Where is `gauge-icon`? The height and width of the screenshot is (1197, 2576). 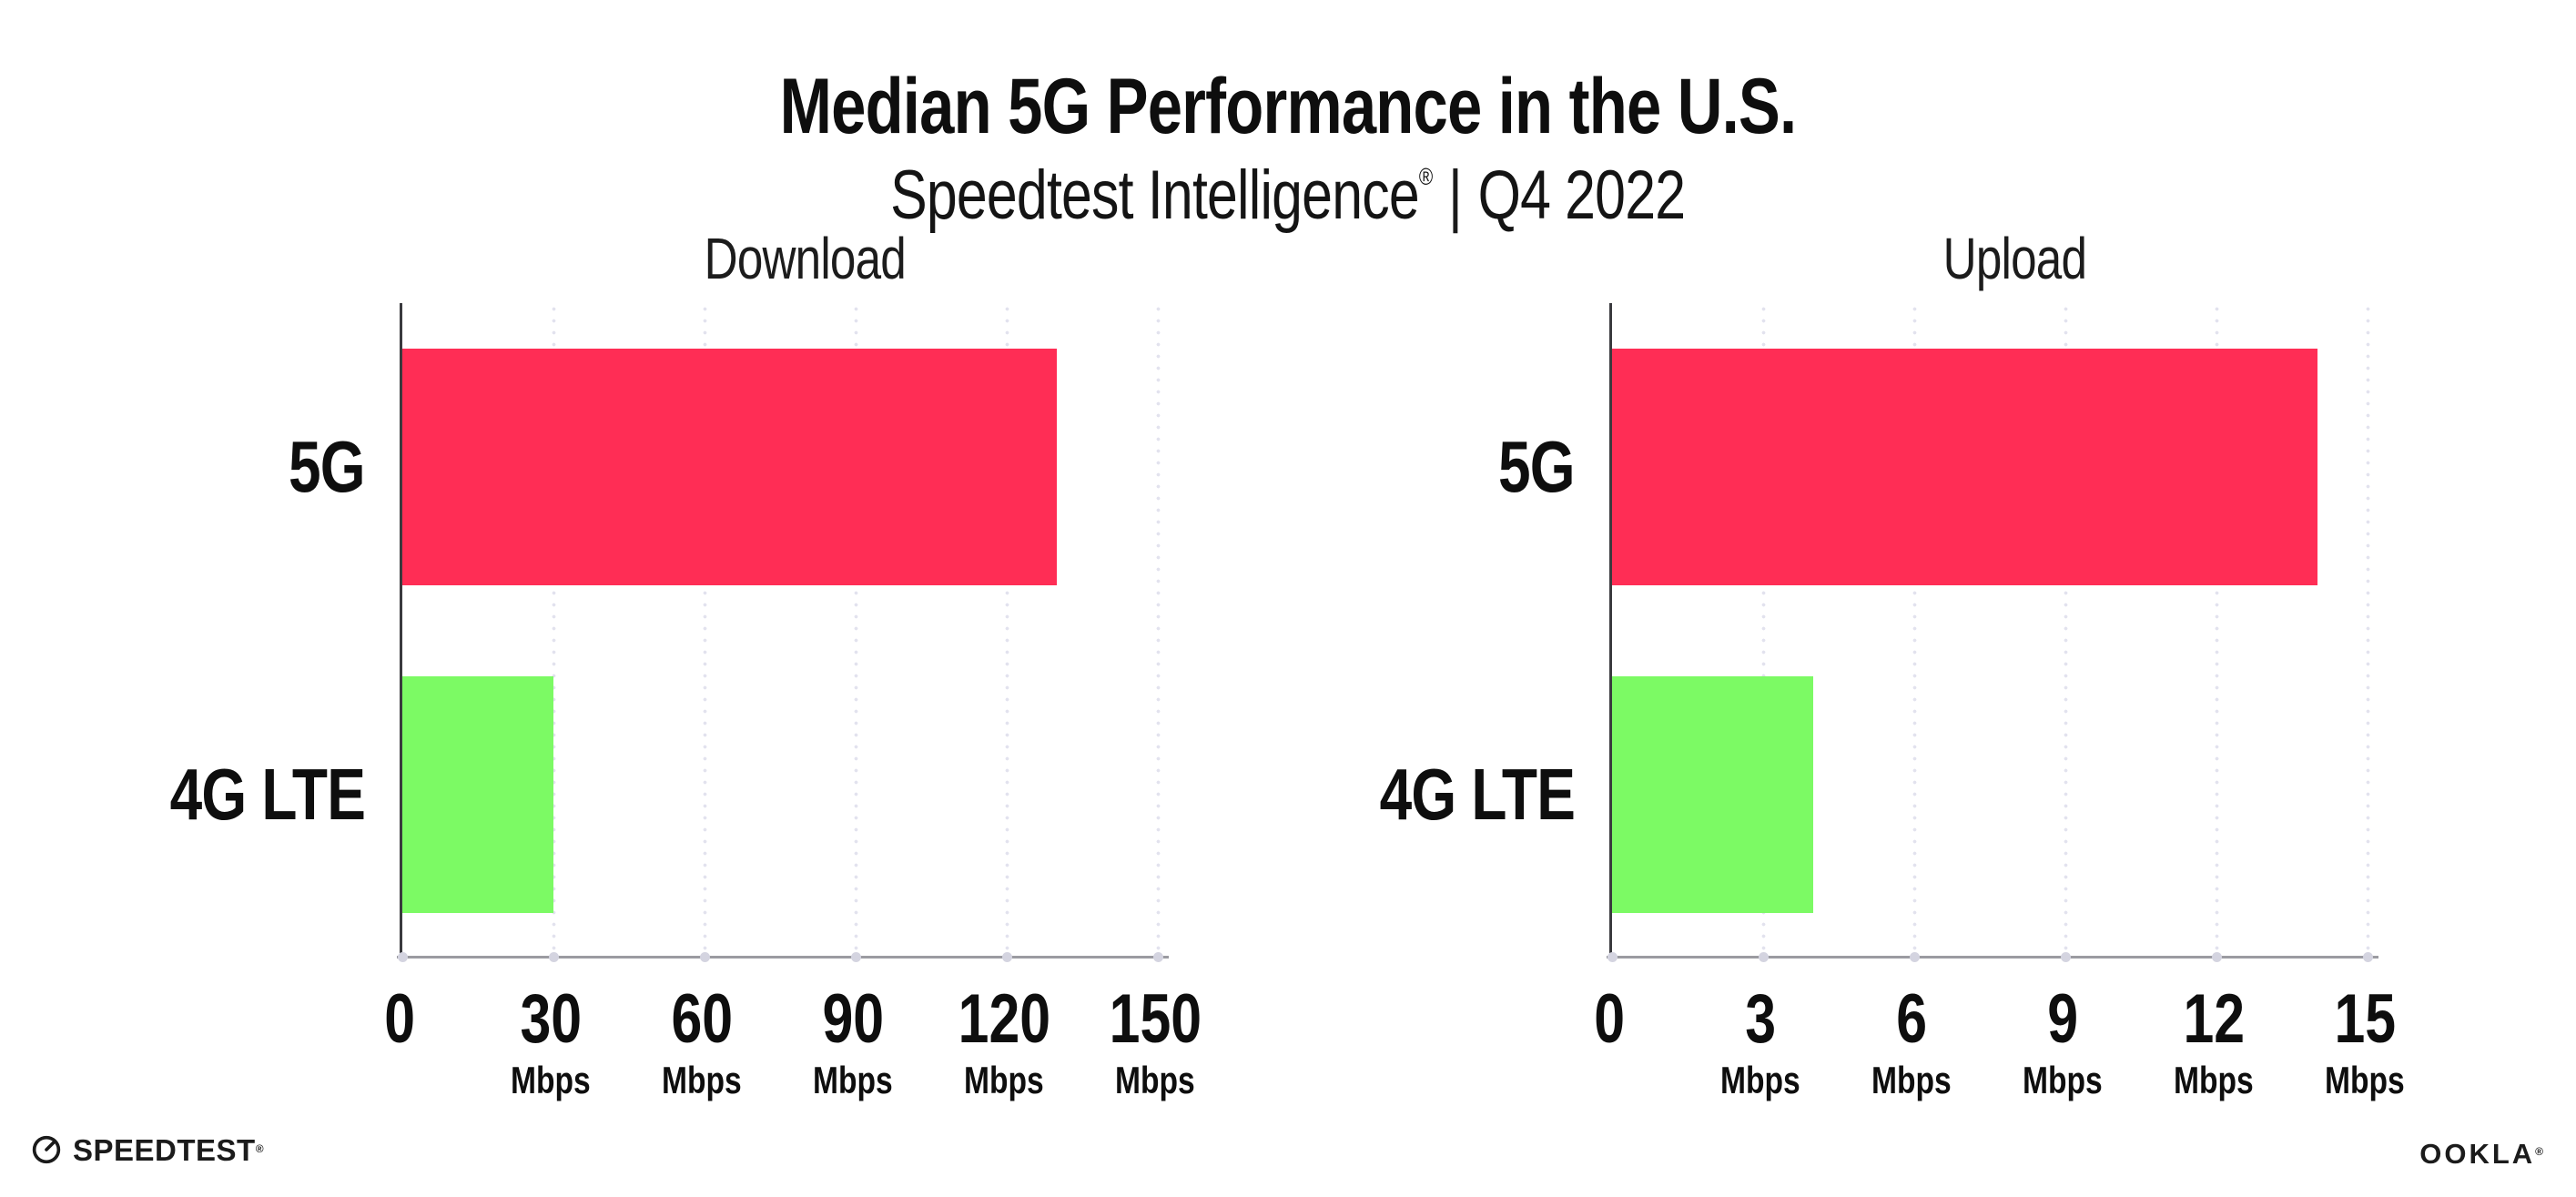 gauge-icon is located at coordinates (46, 1150).